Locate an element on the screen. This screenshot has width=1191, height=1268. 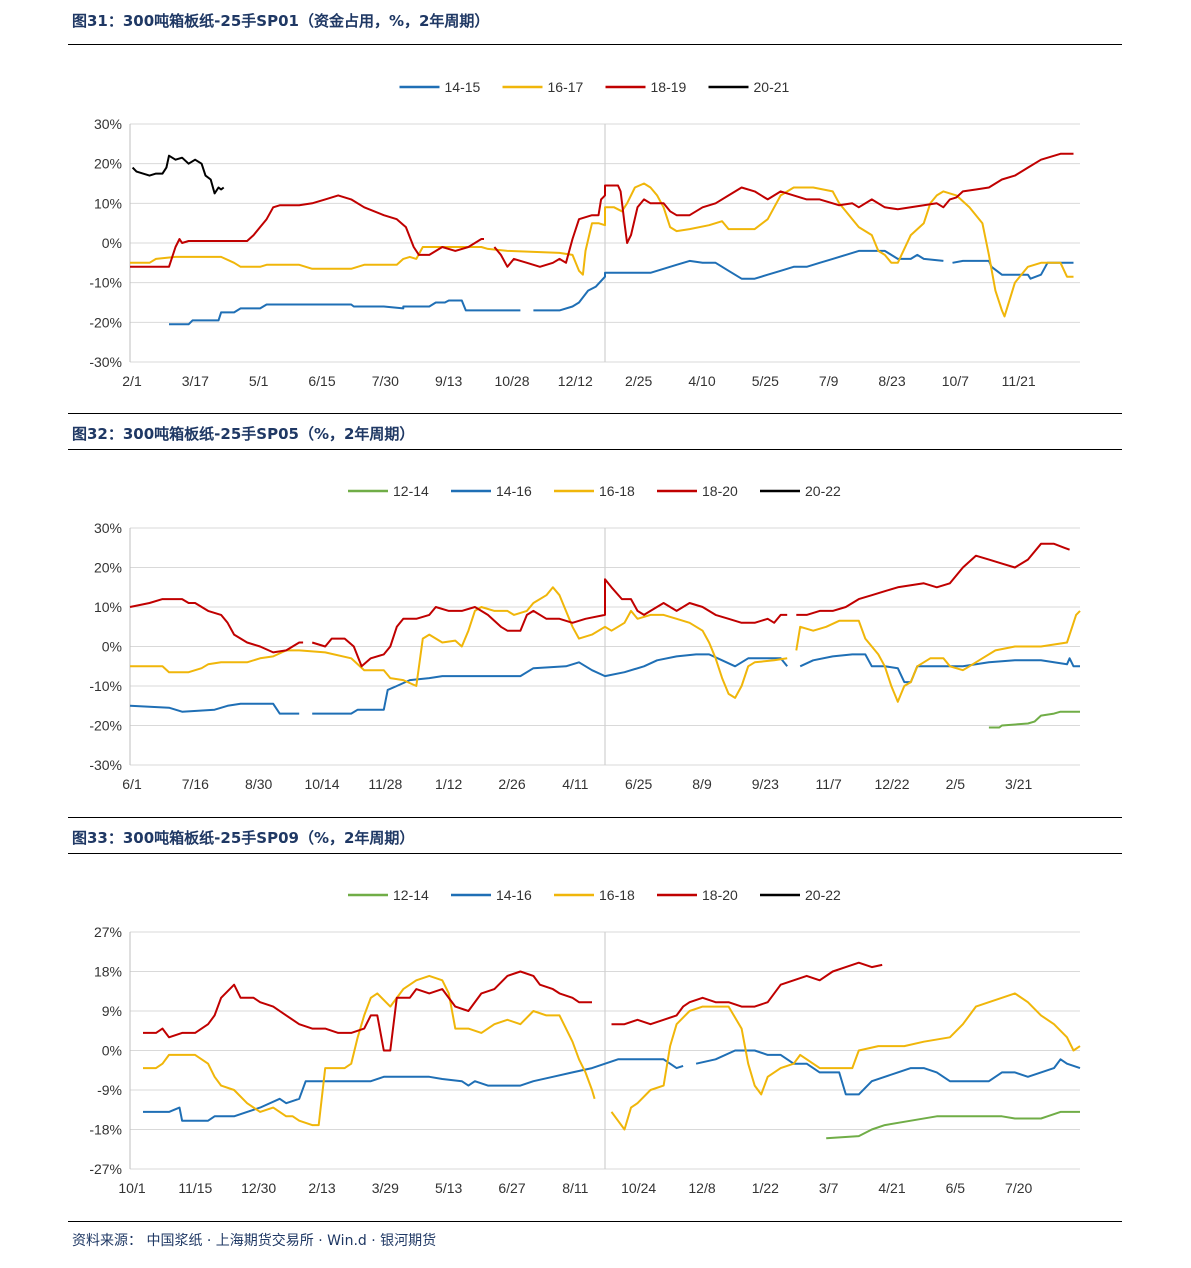
legend-label: 20-21 is located at coordinates (772, 87).